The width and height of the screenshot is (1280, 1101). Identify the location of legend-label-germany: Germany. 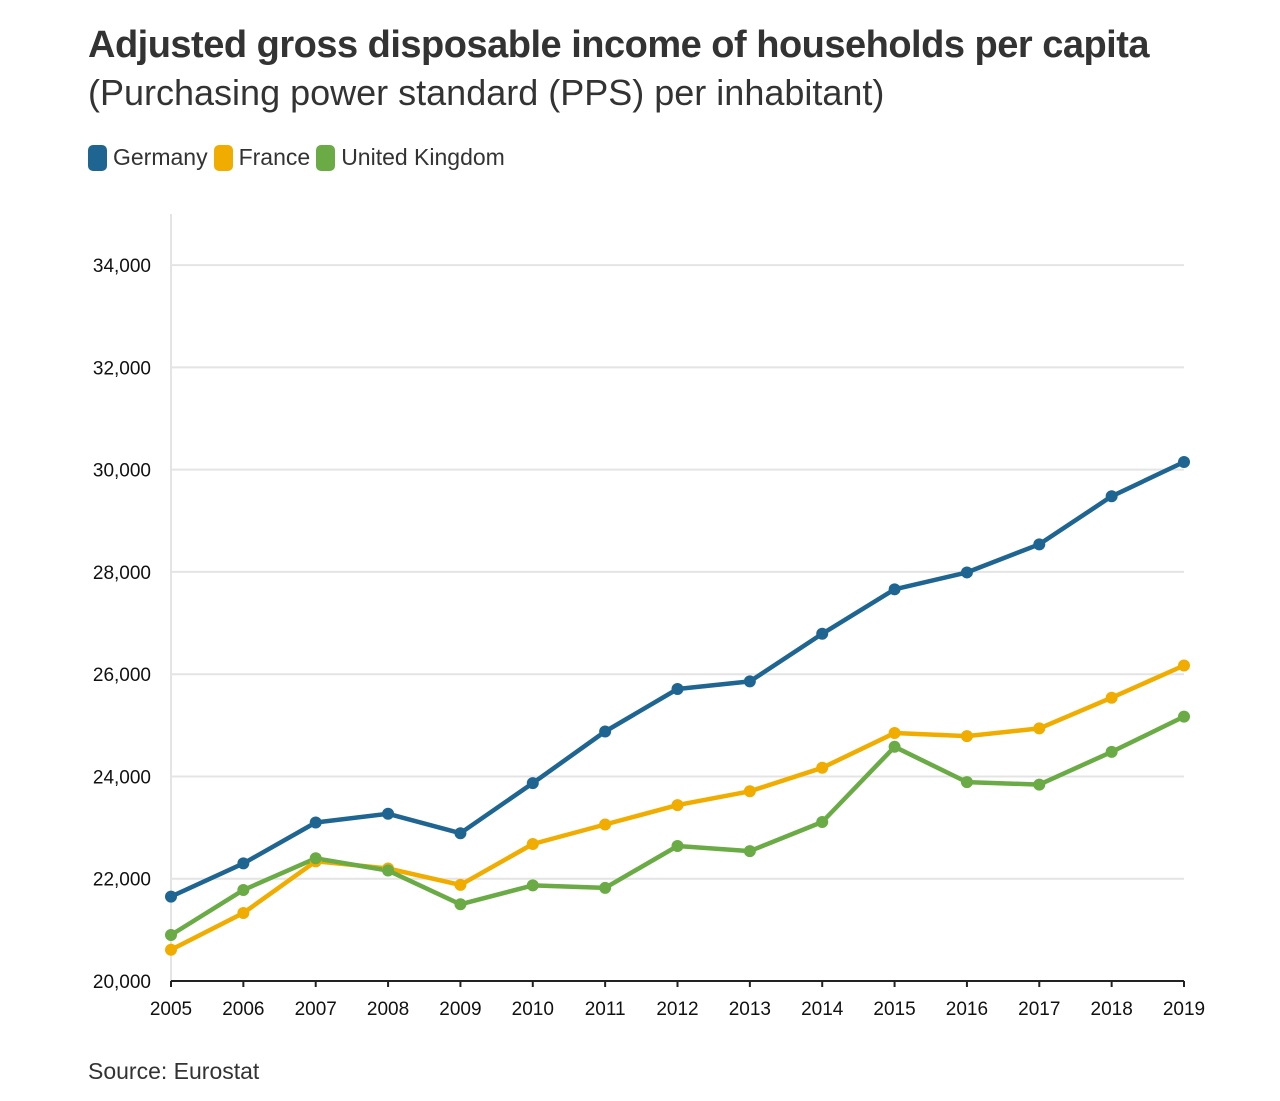
(160, 157).